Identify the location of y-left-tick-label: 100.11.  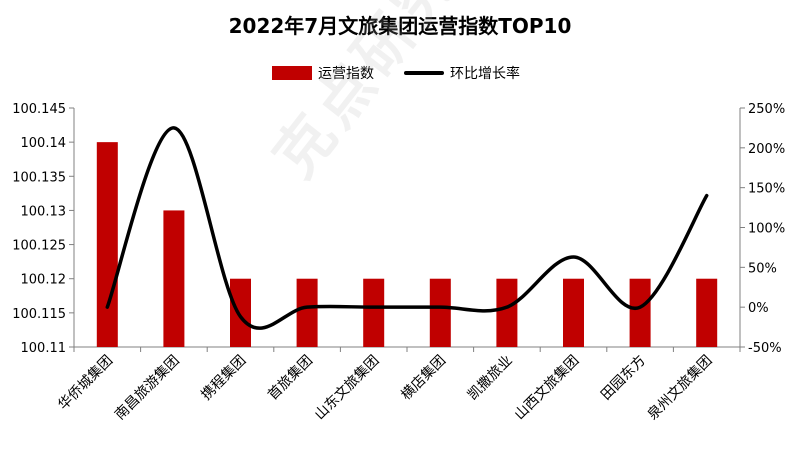
(44, 348).